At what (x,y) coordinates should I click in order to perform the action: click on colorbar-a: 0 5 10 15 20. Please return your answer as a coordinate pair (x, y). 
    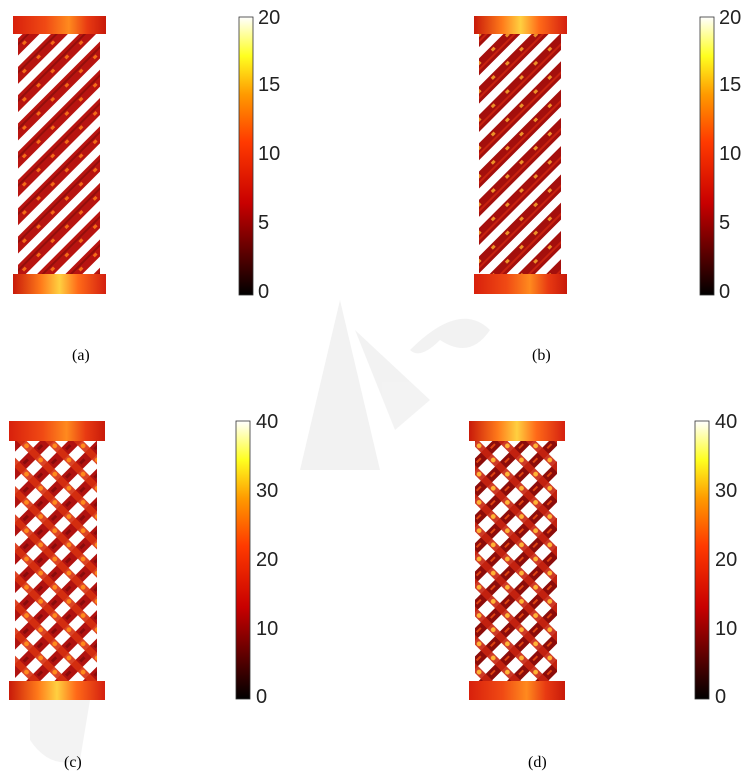
    Looking at the image, I should click on (259, 155).